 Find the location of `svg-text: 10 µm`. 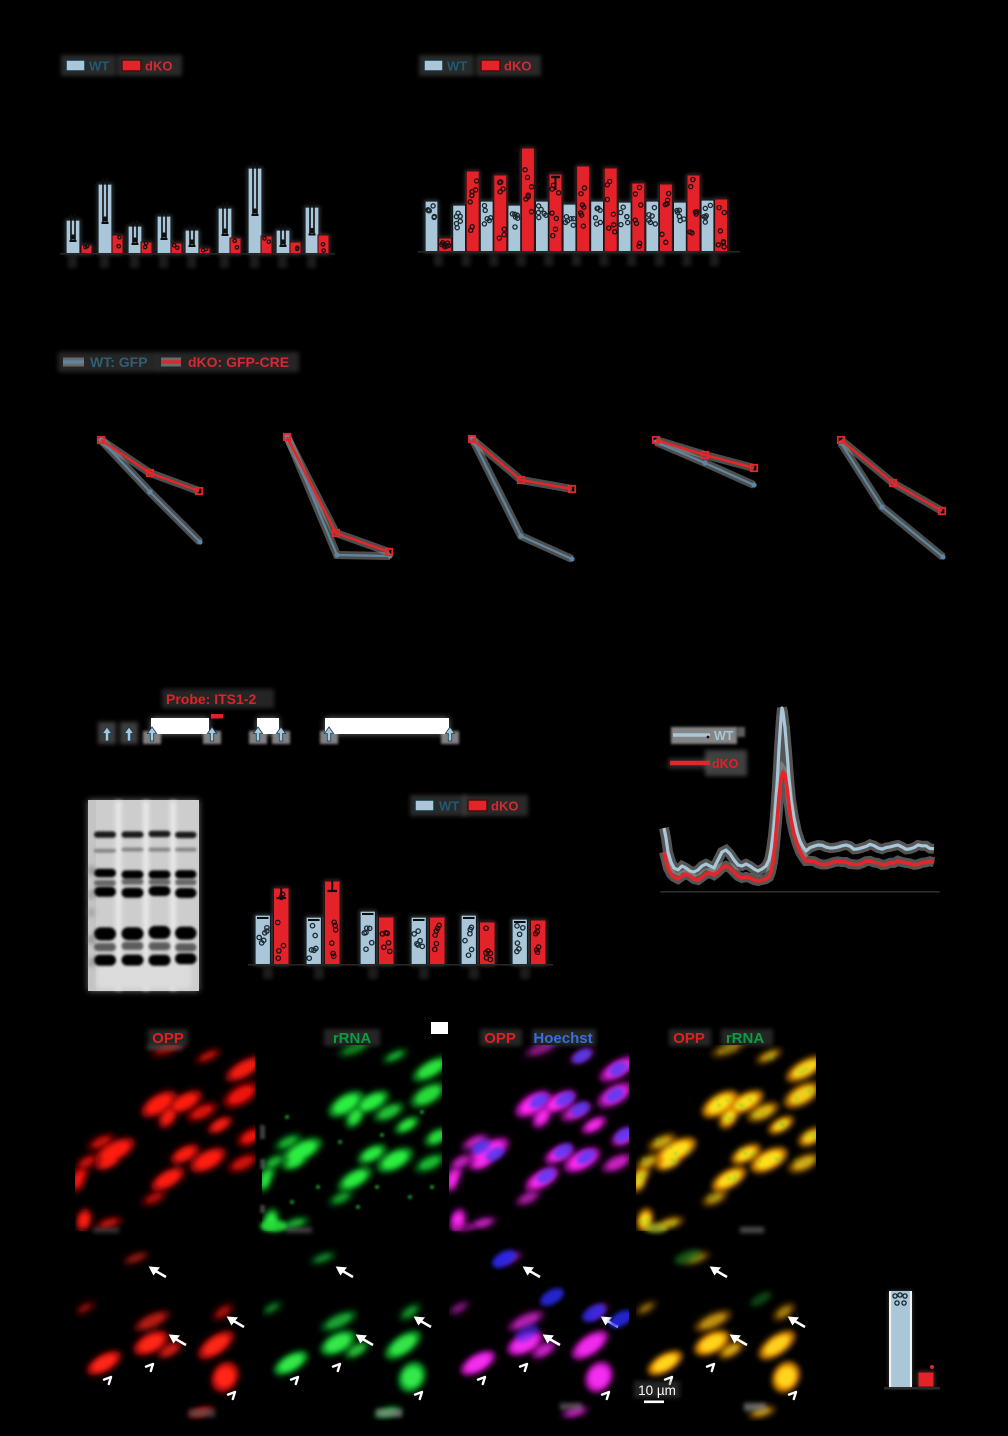

svg-text: 10 µm is located at coordinates (657, 1390).